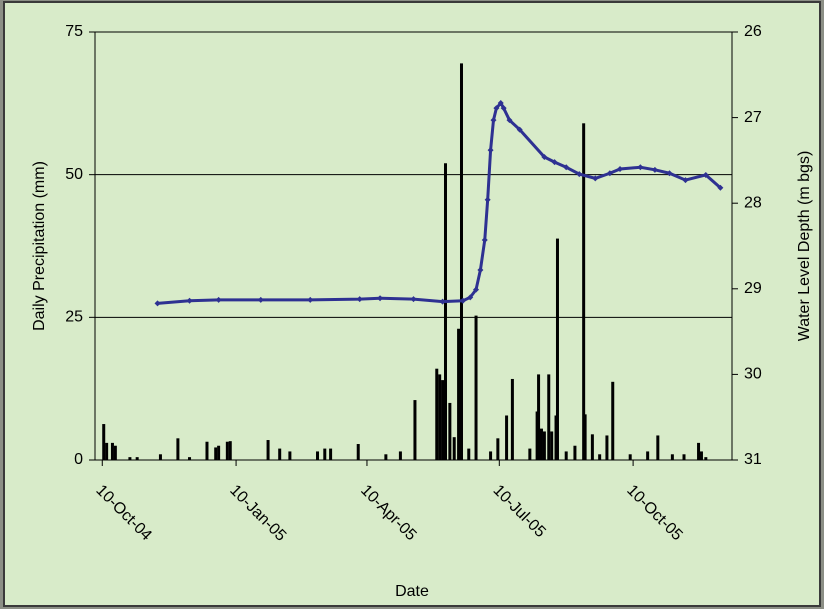 The image size is (824, 609). What do you see at coordinates (753, 31) in the screenshot?
I see `y2-tick-label: 26` at bounding box center [753, 31].